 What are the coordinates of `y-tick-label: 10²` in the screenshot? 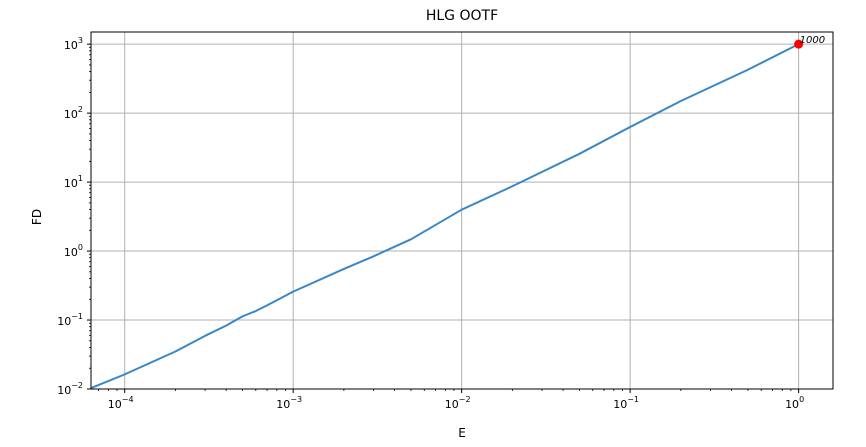 It's located at (73, 113).